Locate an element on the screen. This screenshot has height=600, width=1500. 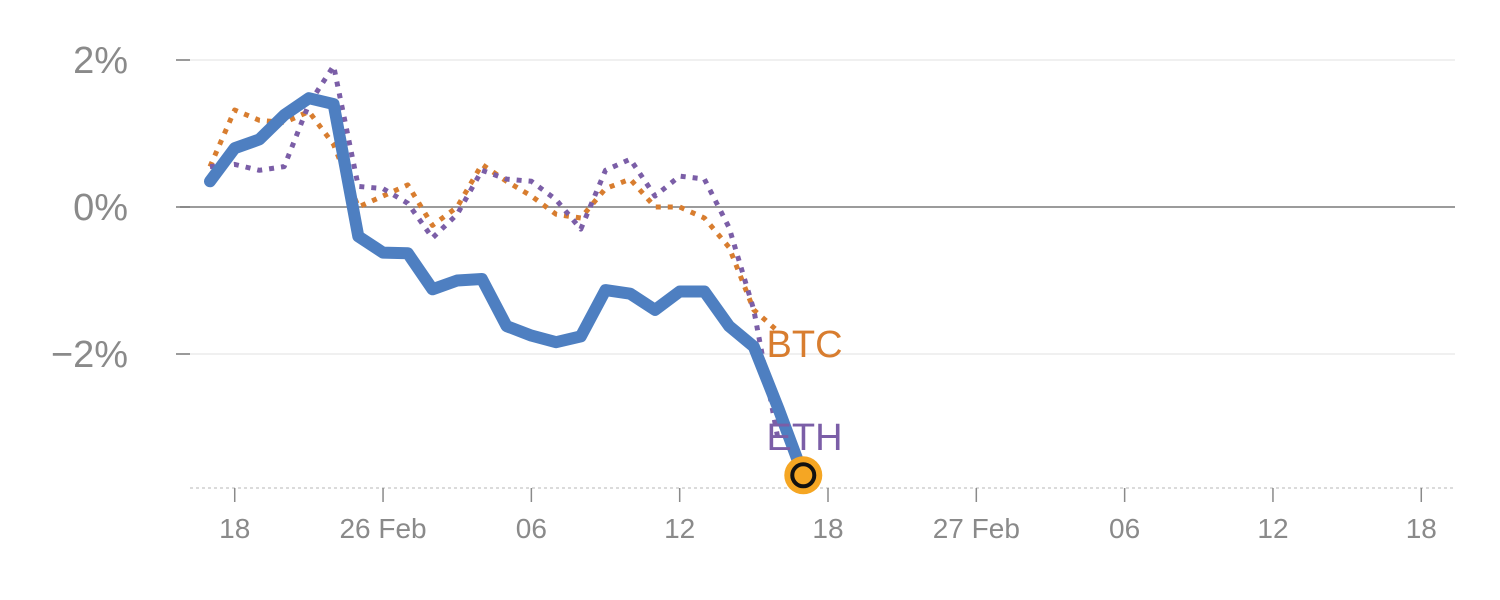
btc-label: BTC is located at coordinates (805, 345).